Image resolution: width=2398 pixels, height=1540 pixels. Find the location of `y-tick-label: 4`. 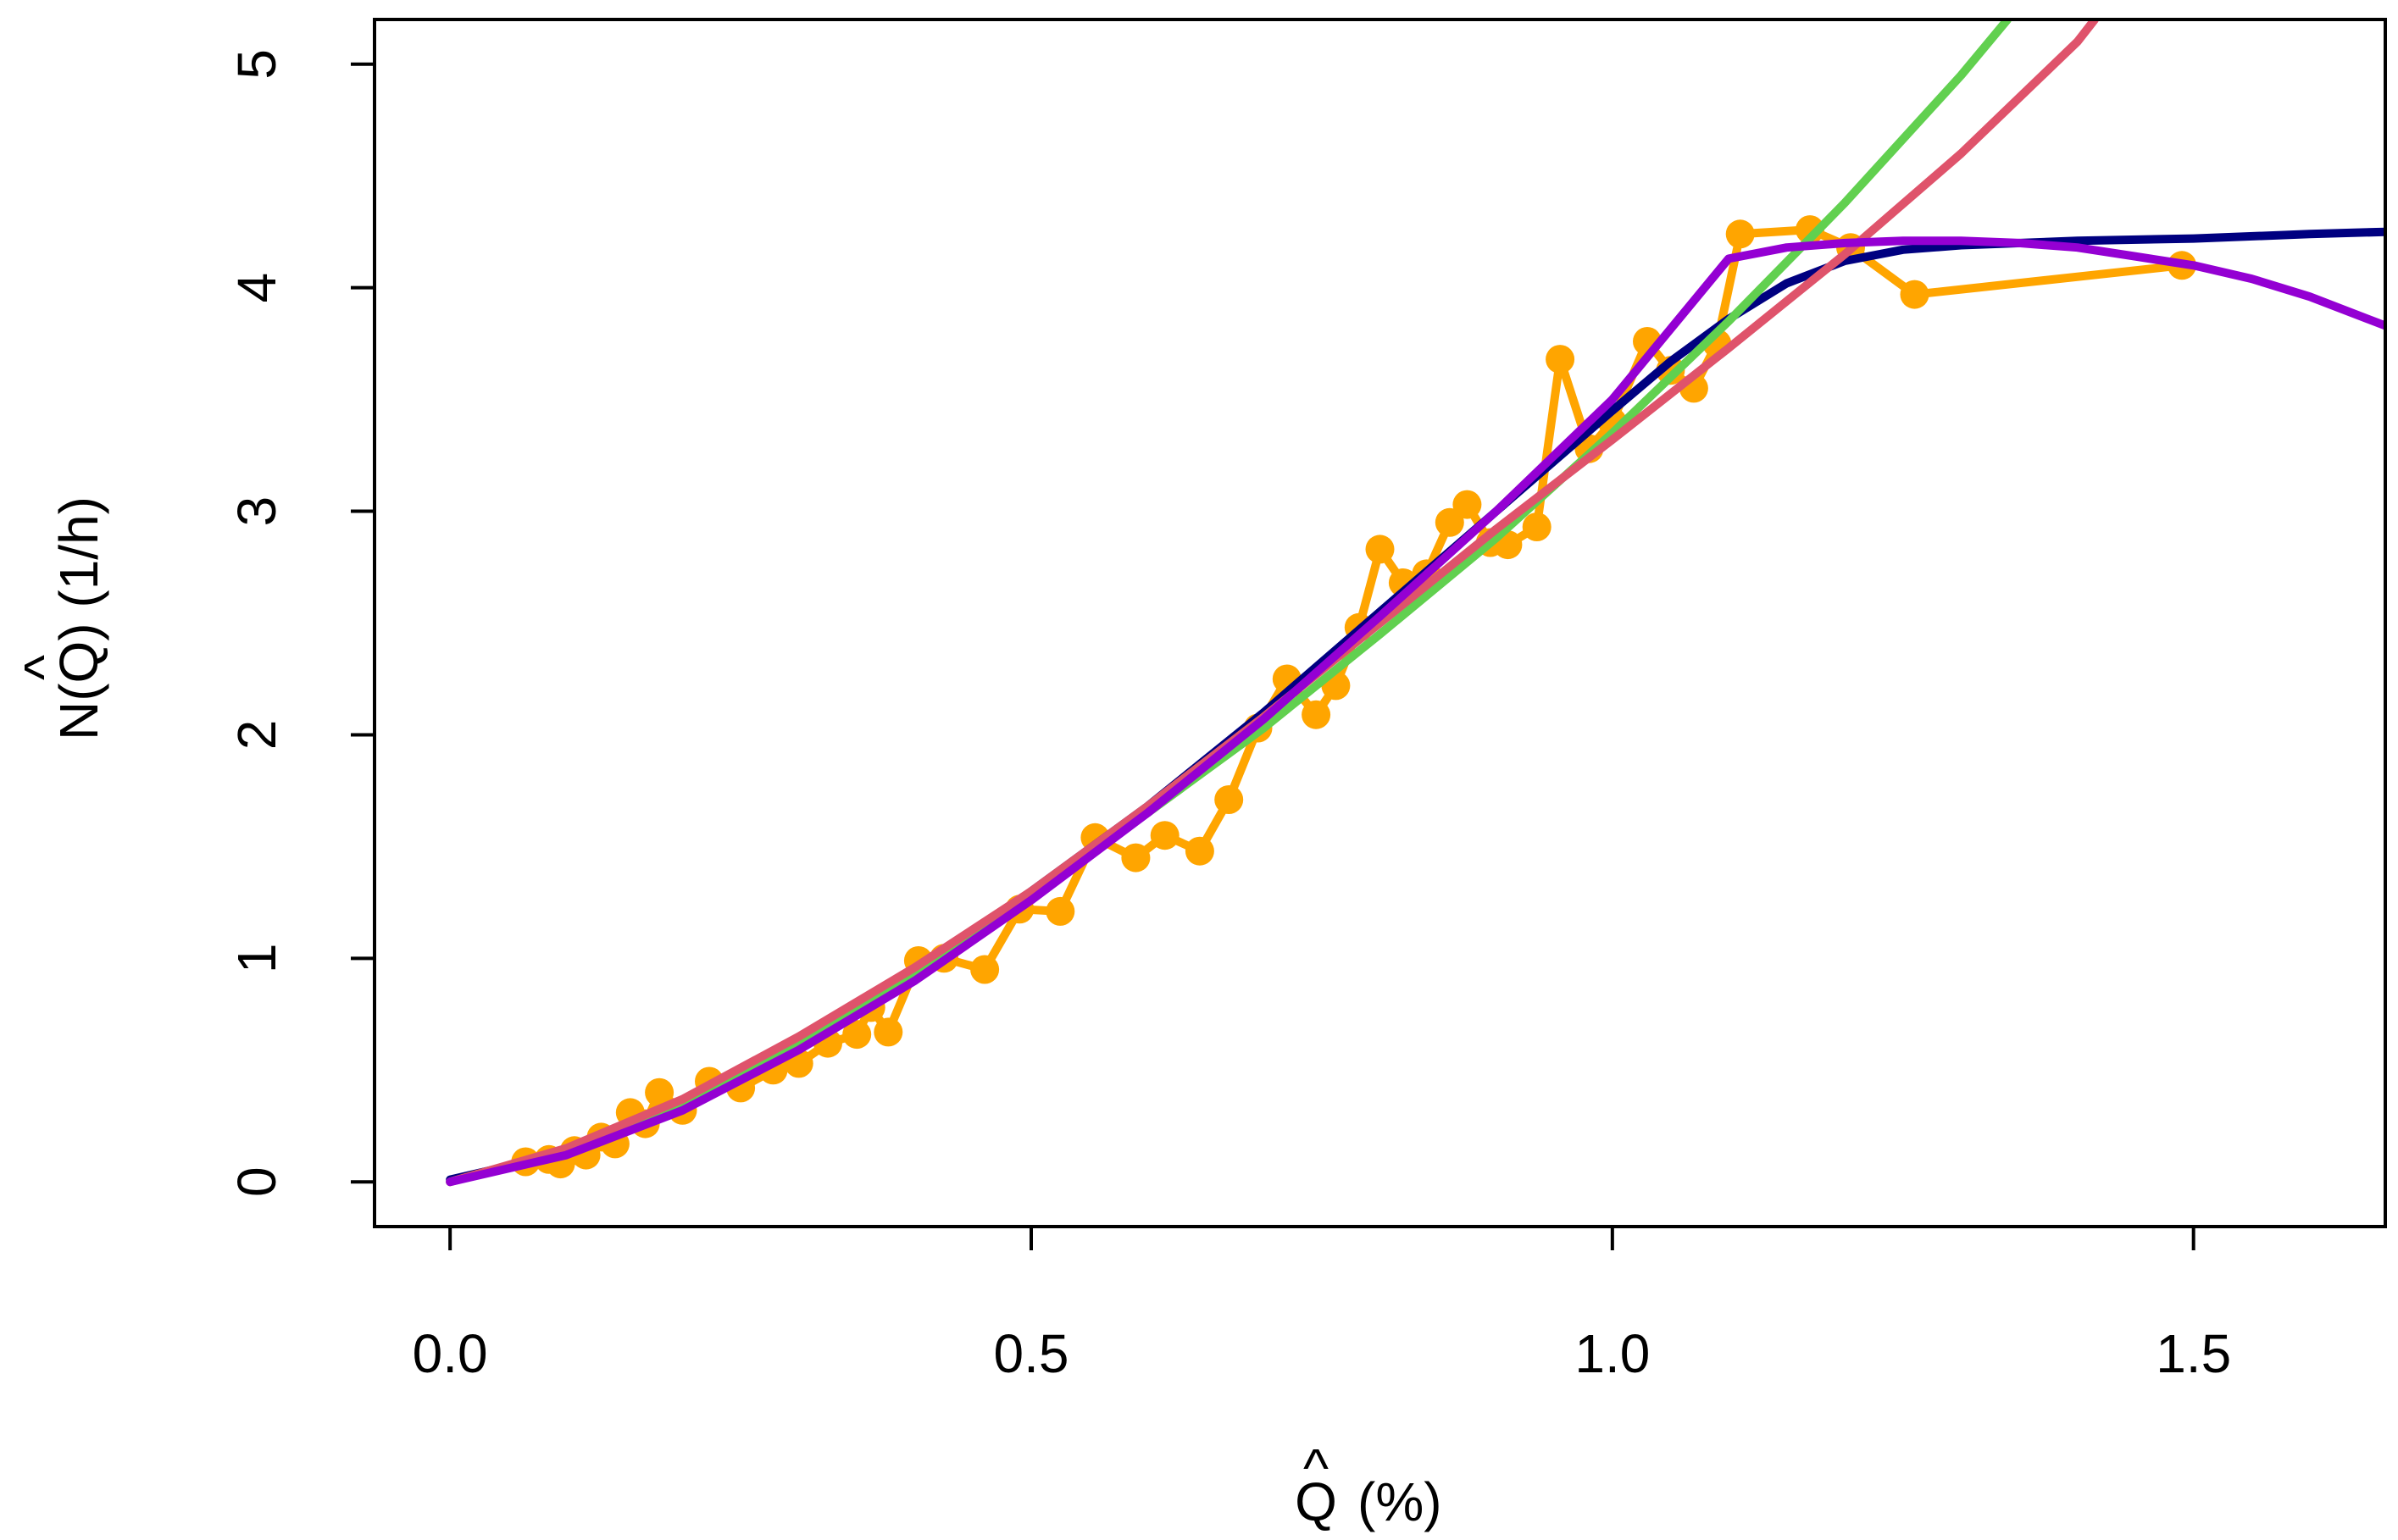

y-tick-label: 4 is located at coordinates (256, 288).